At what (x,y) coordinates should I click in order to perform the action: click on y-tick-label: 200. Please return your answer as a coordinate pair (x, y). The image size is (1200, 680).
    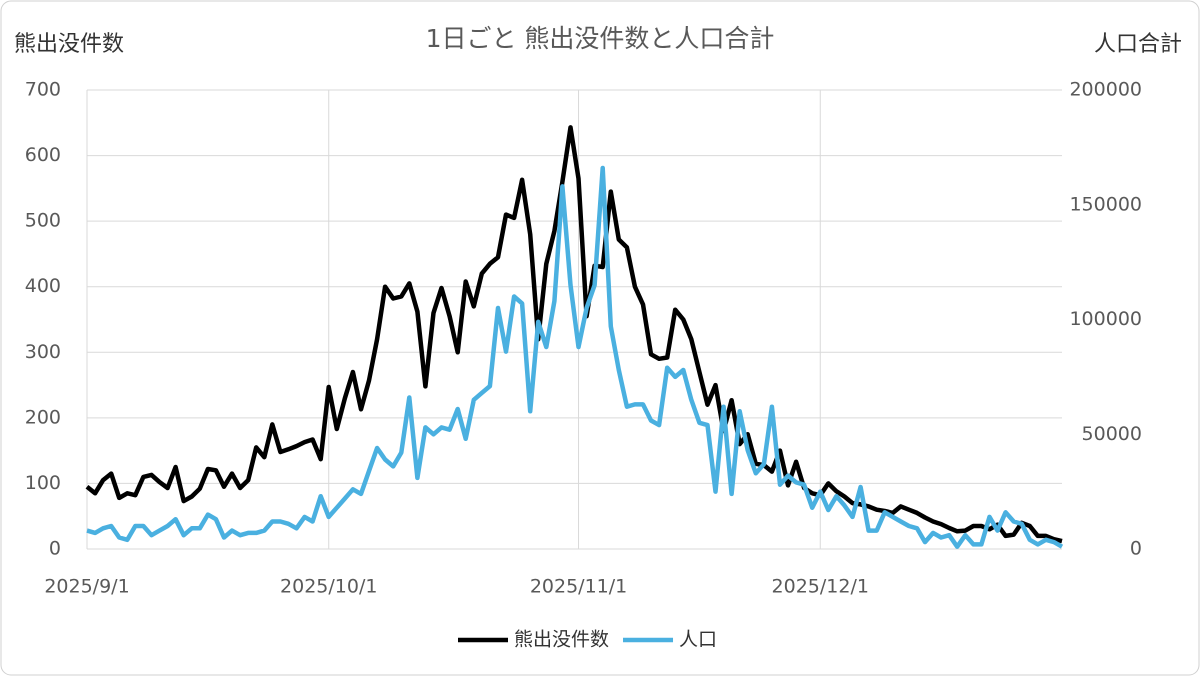
    Looking at the image, I should click on (43, 417).